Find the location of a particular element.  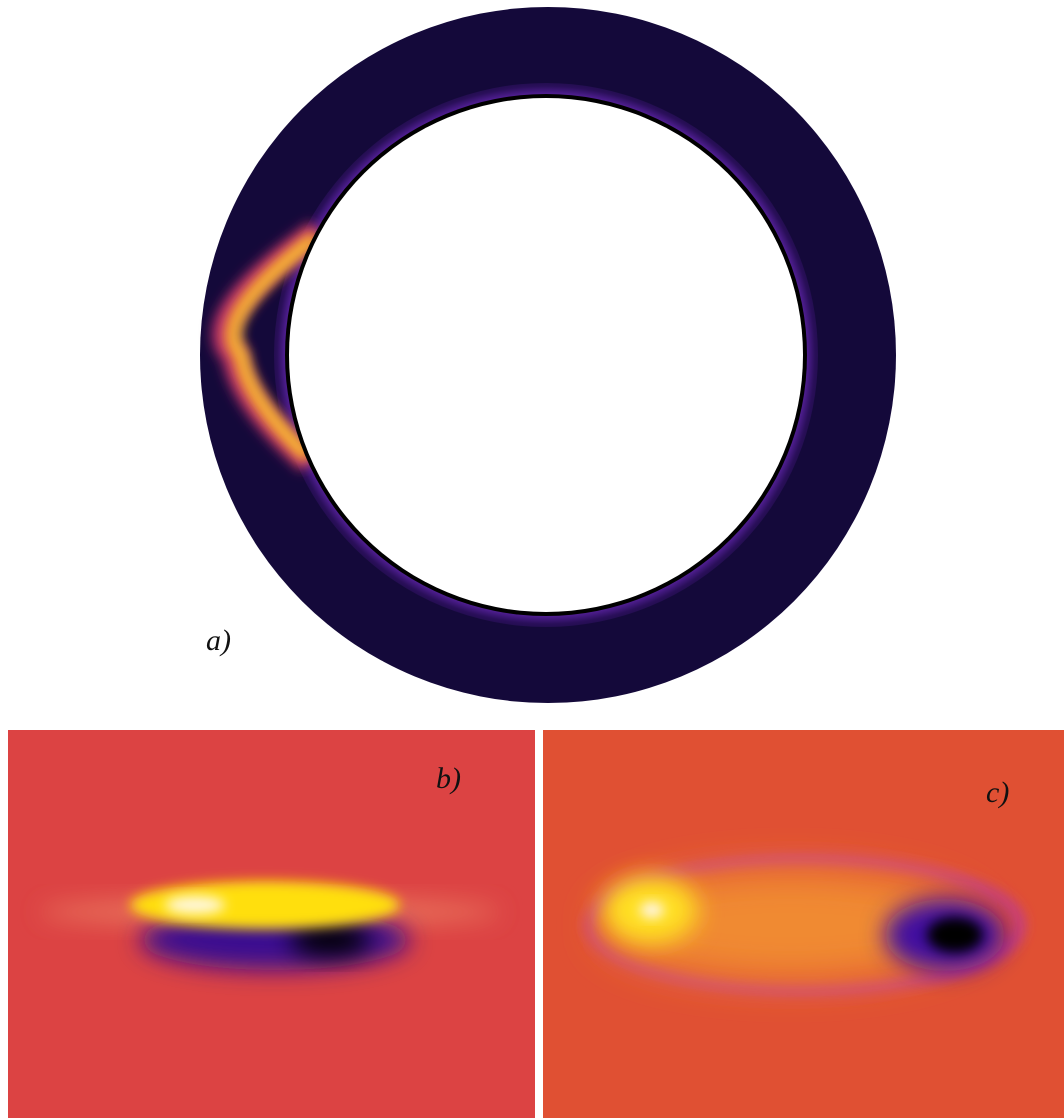

crescent is located at coordinates (272, 347).